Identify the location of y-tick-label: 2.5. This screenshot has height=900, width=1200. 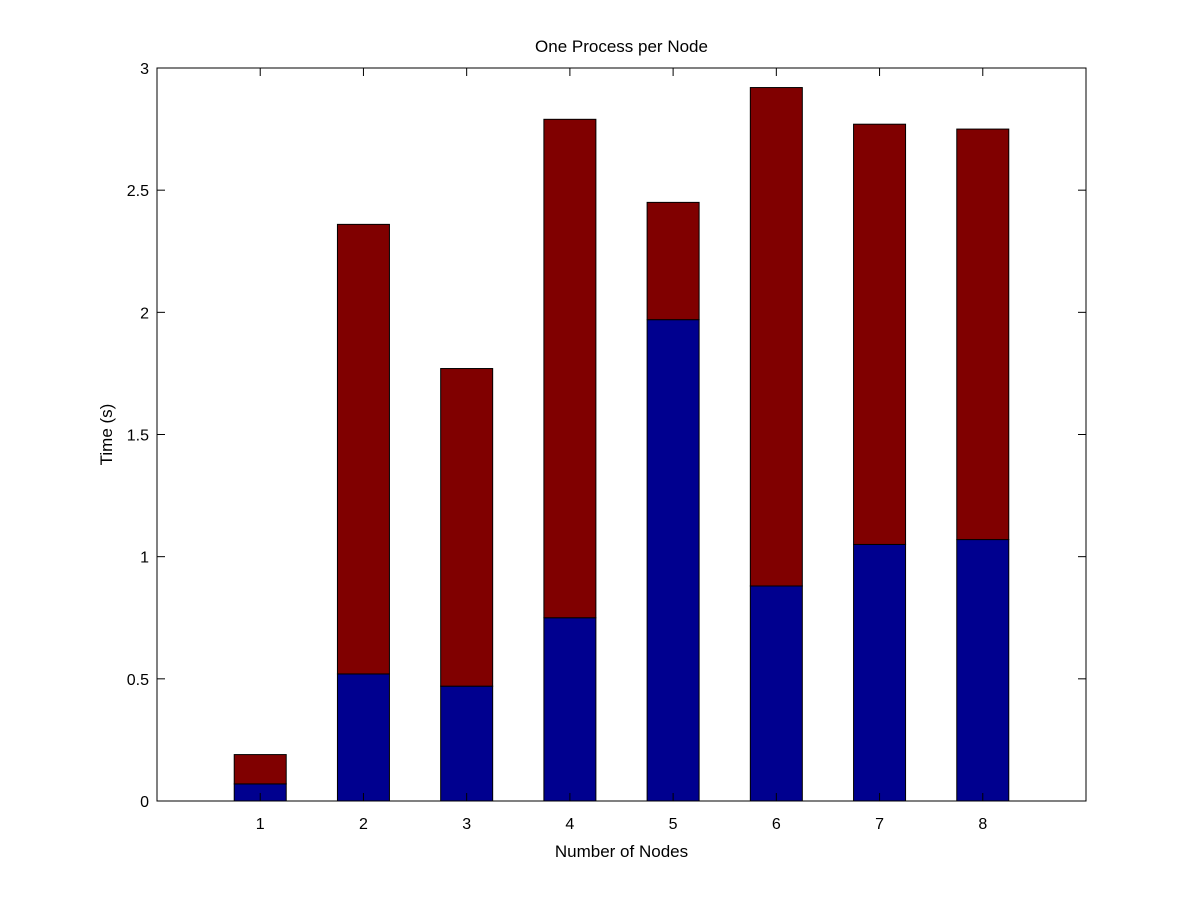
(138, 191).